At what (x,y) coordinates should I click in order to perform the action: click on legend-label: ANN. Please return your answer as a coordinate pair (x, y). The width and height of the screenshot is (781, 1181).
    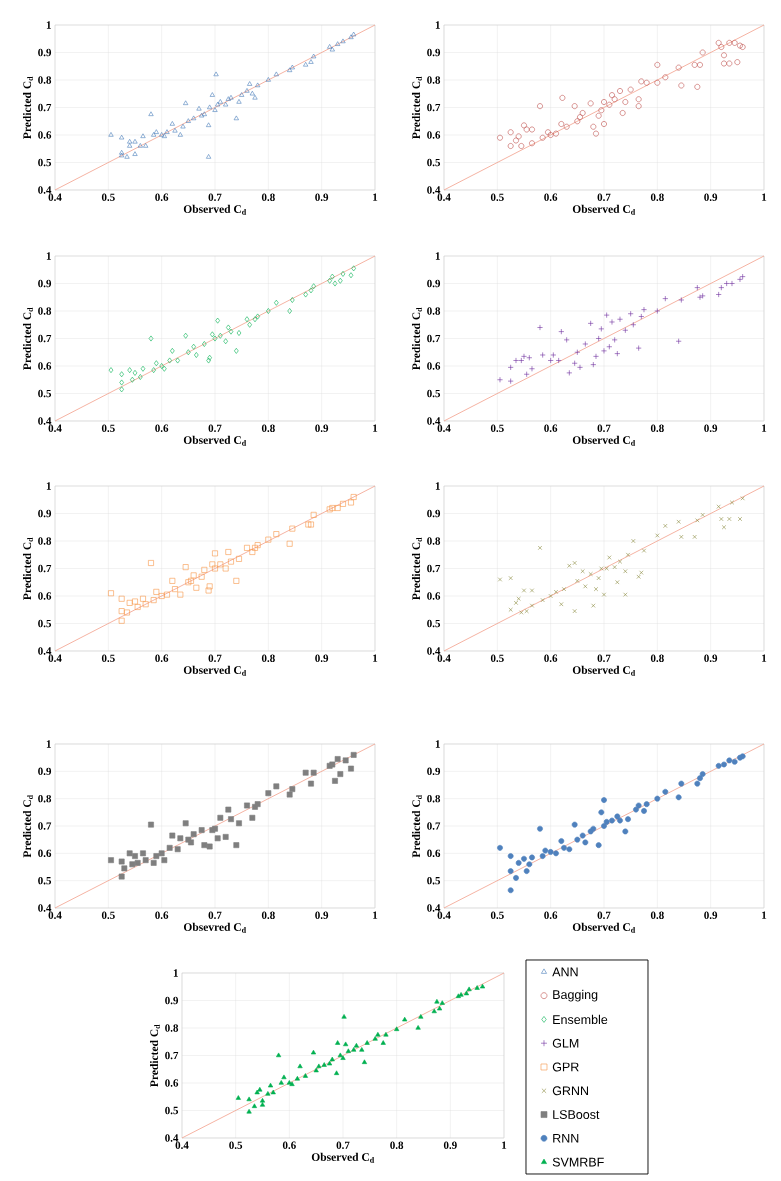
    Looking at the image, I should click on (565, 972).